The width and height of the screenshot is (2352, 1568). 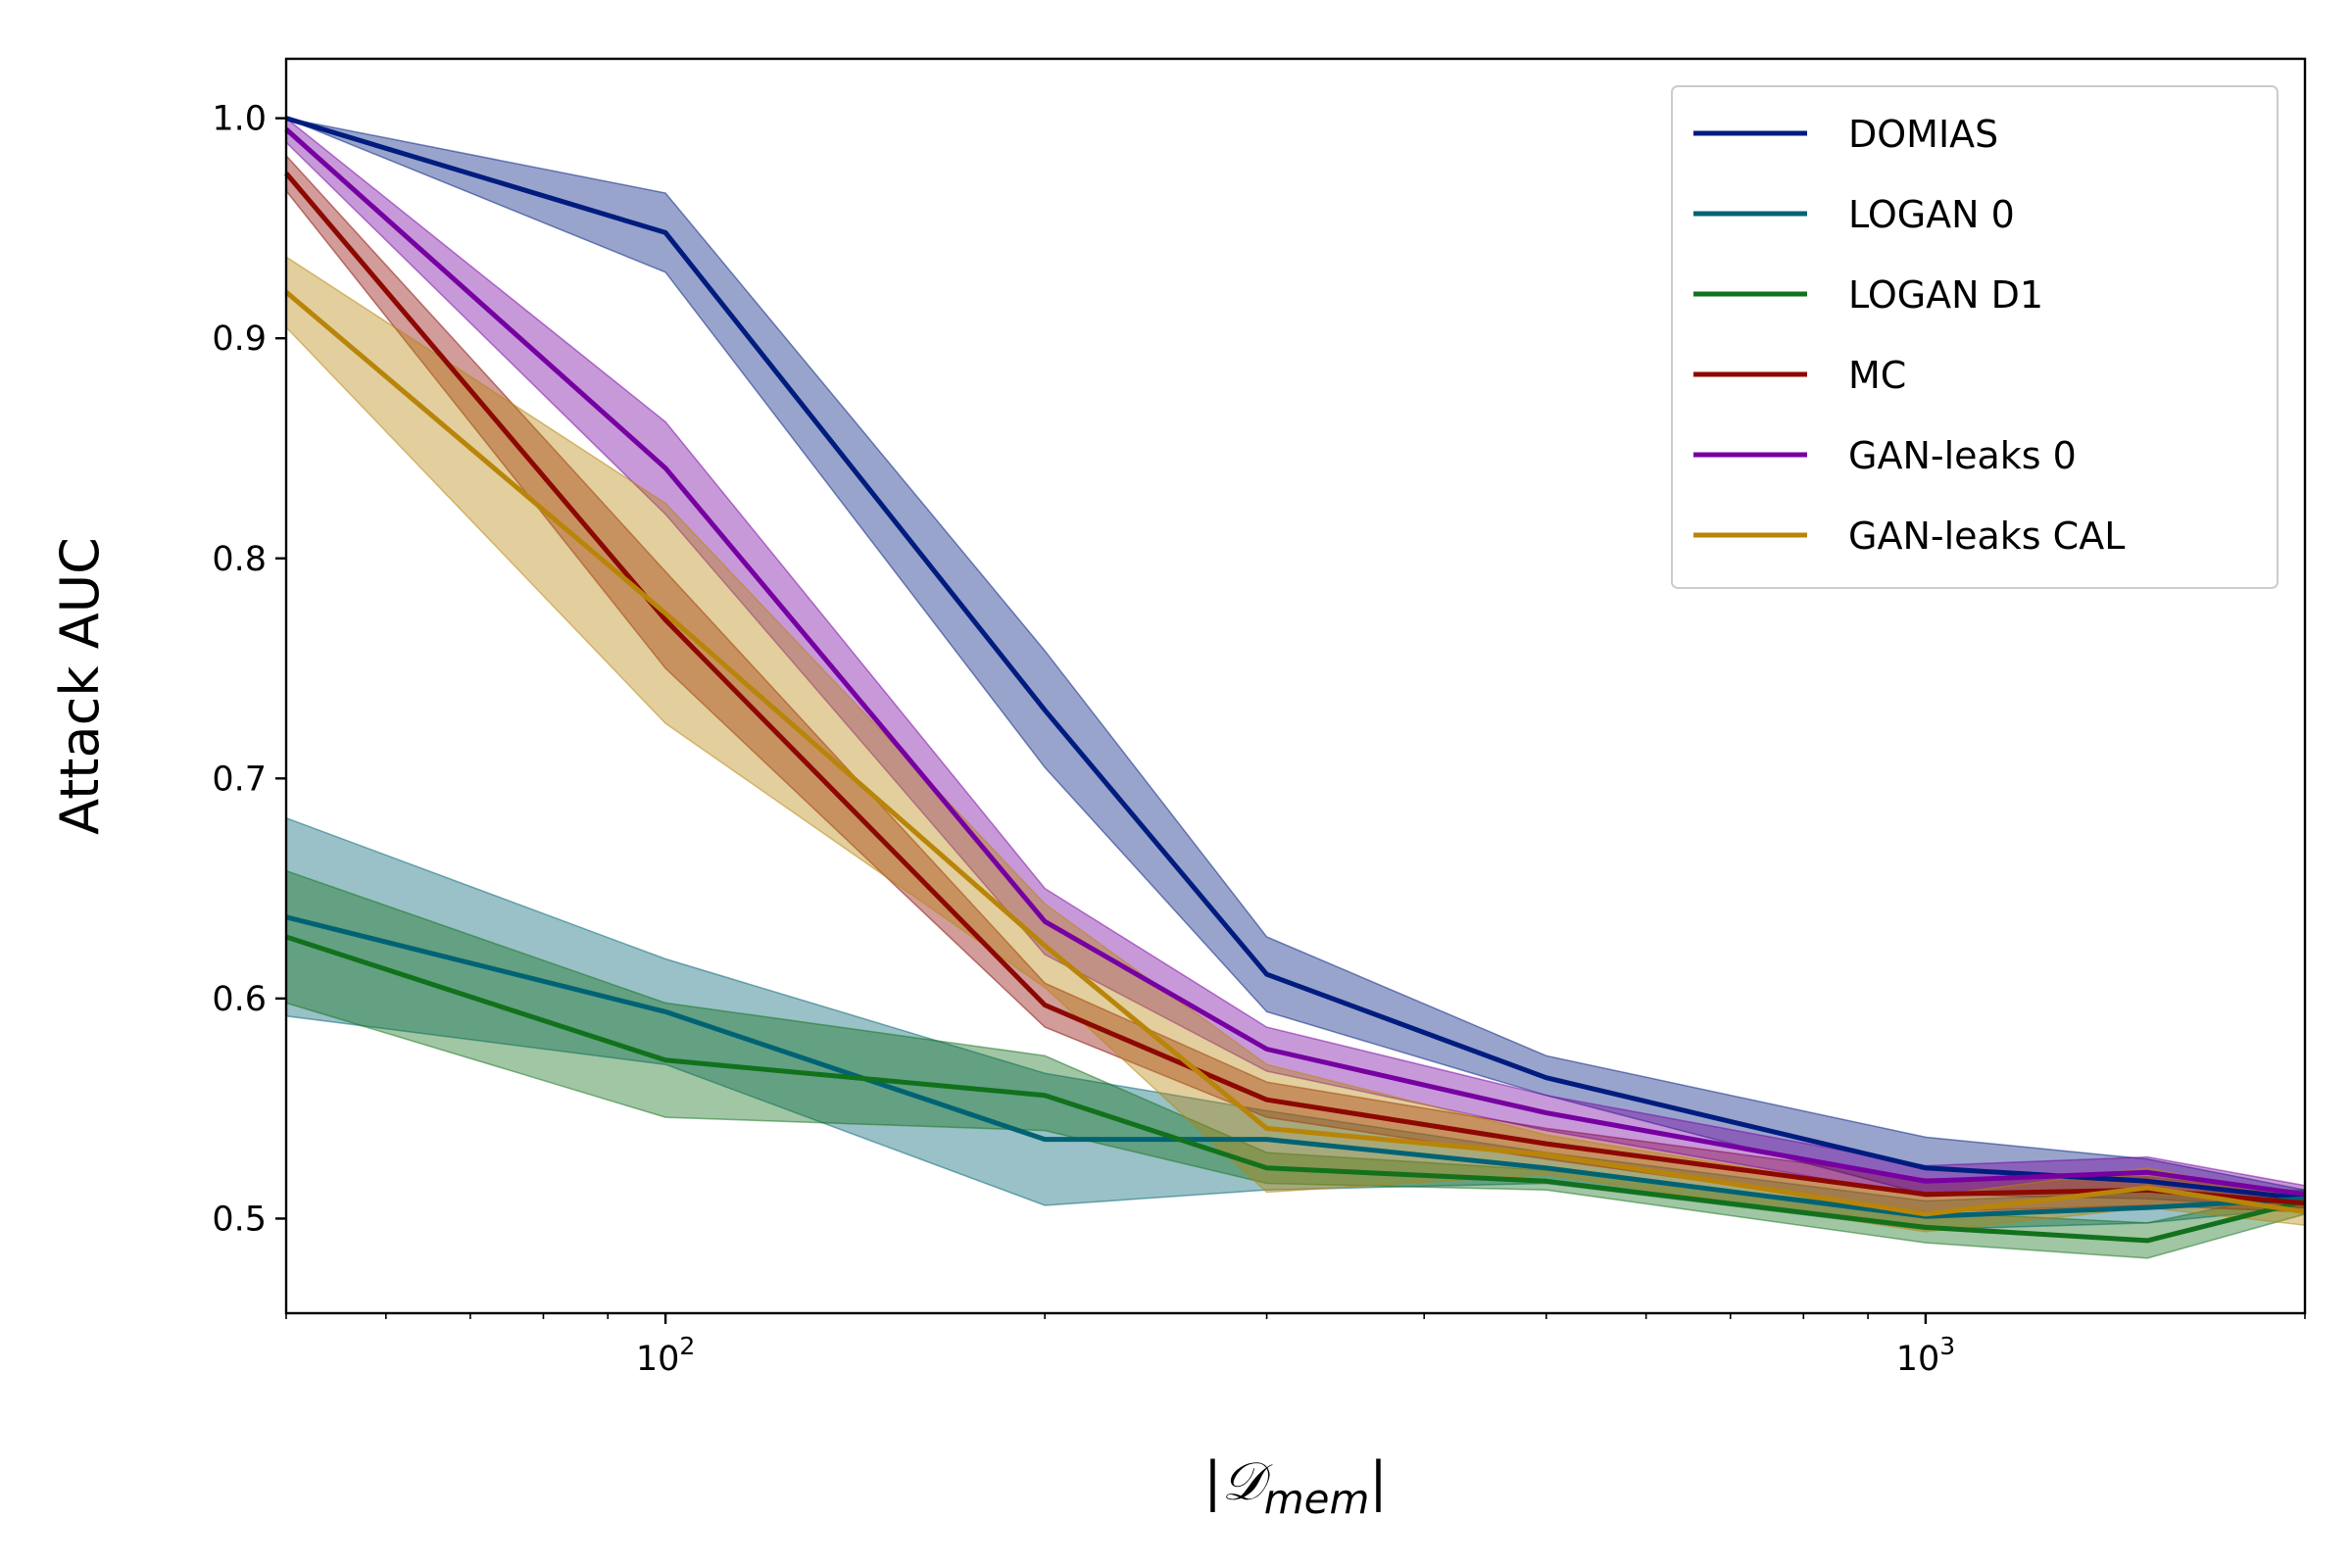 What do you see at coordinates (1925, 1355) in the screenshot?
I see `x-tick-label: 10³` at bounding box center [1925, 1355].